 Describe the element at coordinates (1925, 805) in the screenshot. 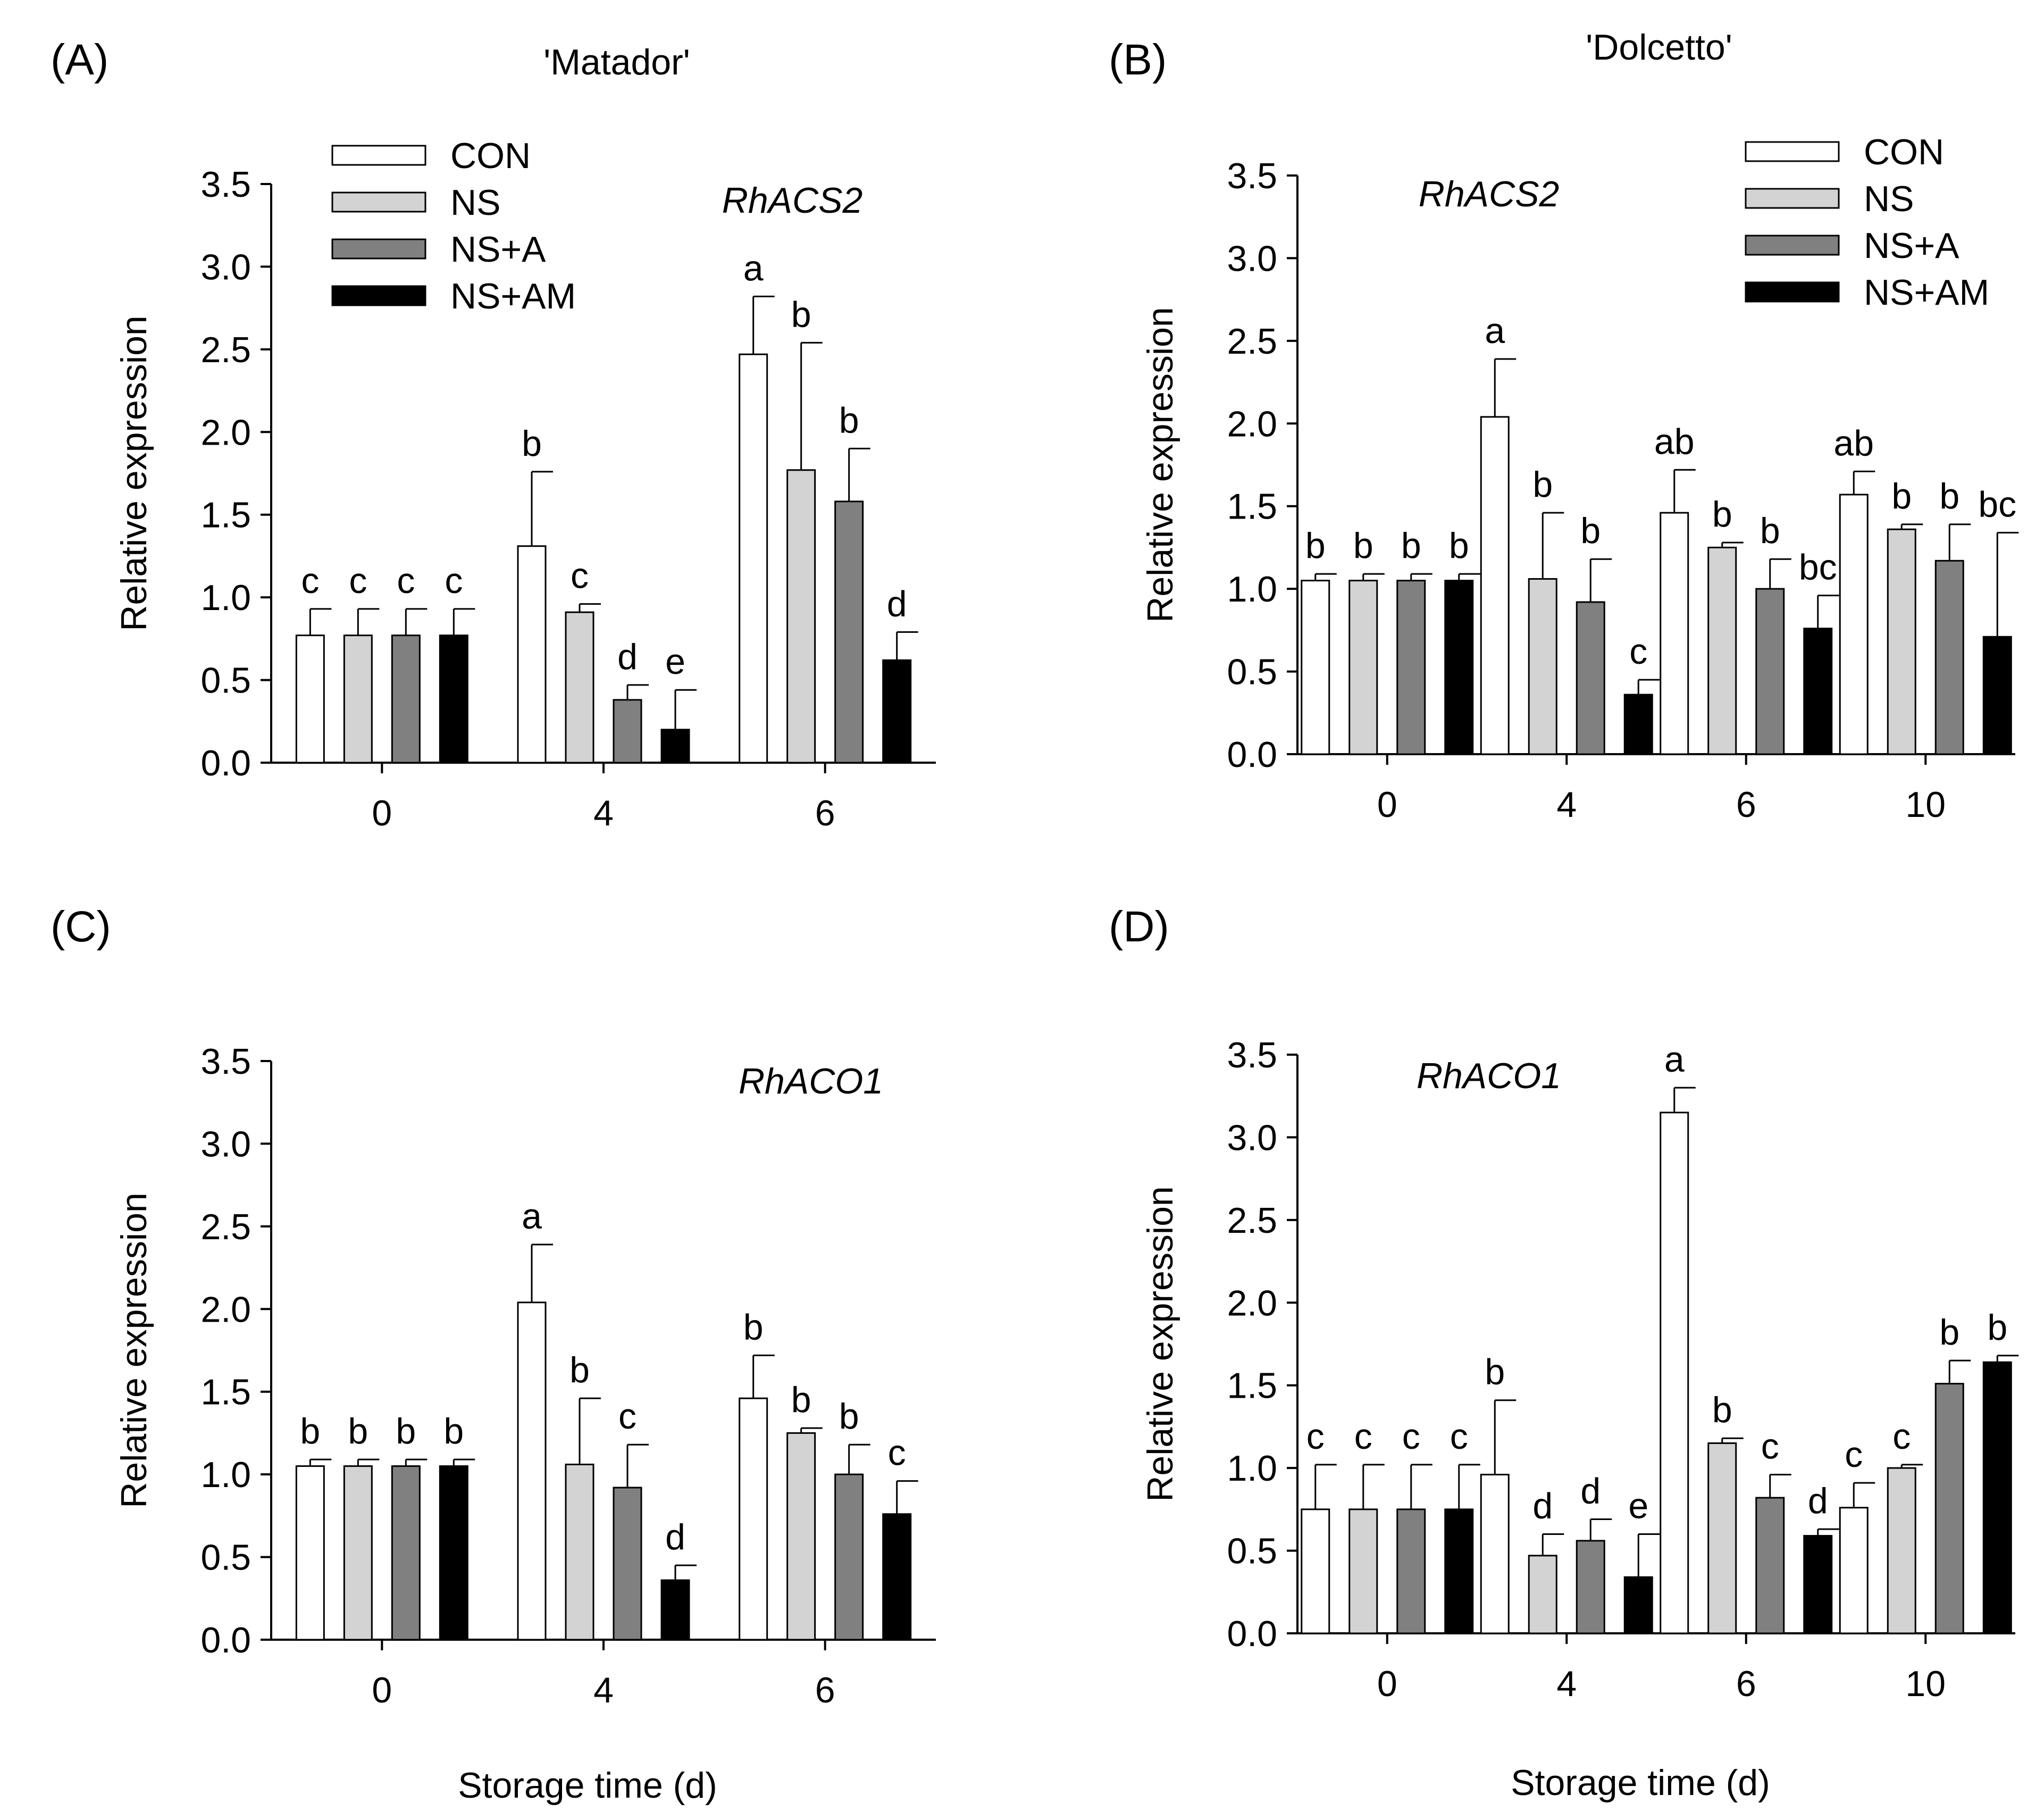

I see `x-tick-label: 10` at that location.